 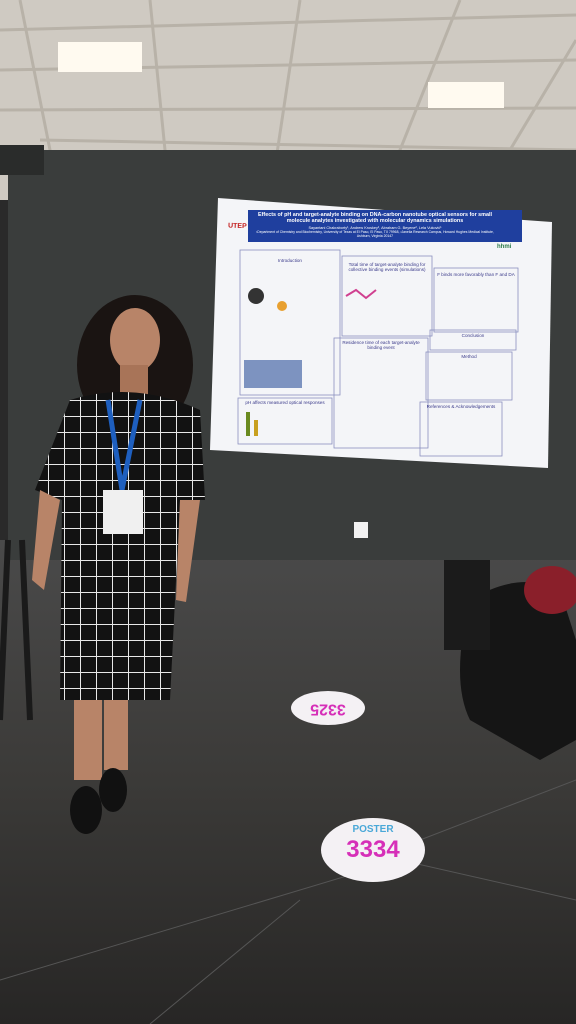 What do you see at coordinates (237, 226) in the screenshot?
I see `logo-utep: UTEP` at bounding box center [237, 226].